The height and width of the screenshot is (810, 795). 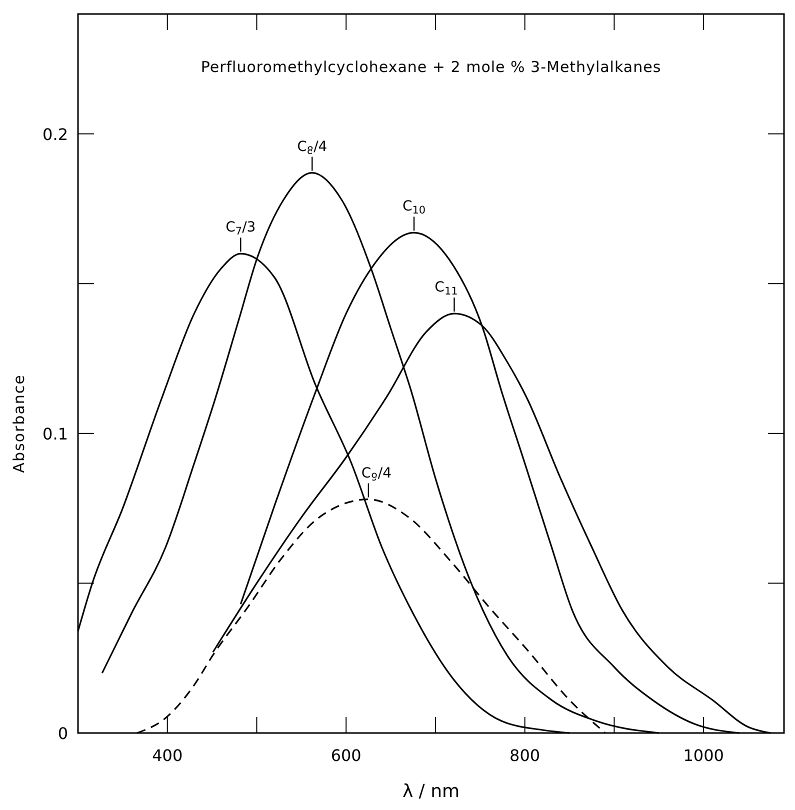 What do you see at coordinates (414, 207) in the screenshot?
I see `series-label: C$_{10}$` at bounding box center [414, 207].